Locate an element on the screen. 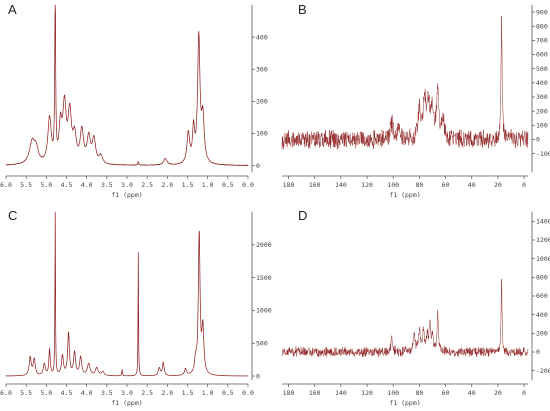 The image size is (550, 411). panel-label-c: C is located at coordinates (12, 215).